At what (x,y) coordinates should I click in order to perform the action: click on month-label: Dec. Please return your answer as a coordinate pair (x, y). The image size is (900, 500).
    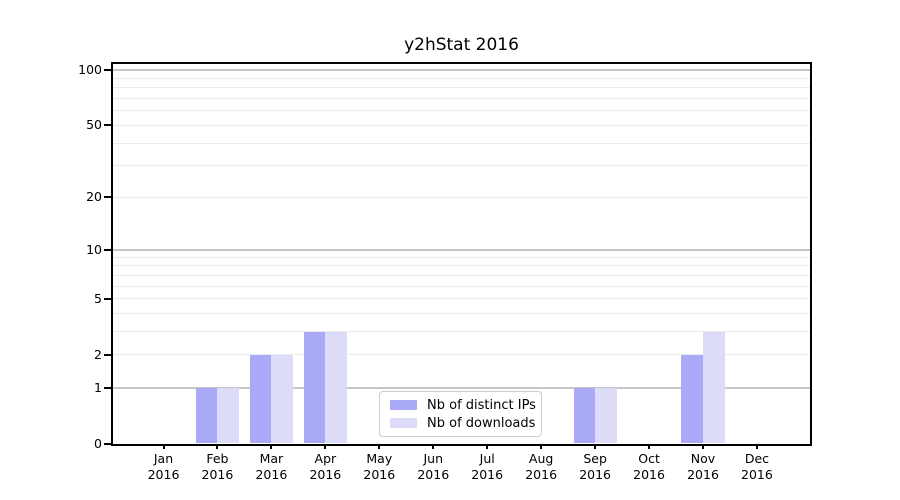
    Looking at the image, I should click on (757, 458).